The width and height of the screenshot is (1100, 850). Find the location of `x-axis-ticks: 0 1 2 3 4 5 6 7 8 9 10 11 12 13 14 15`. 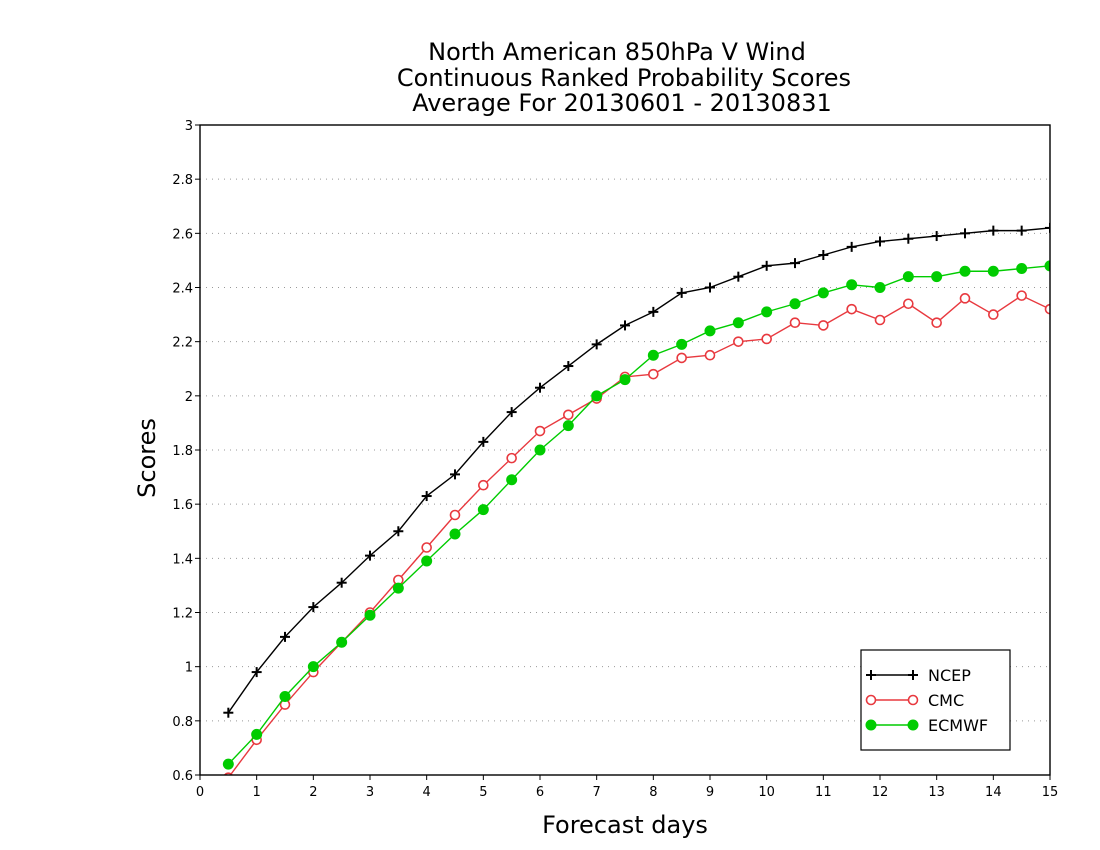

x-axis-ticks: 0 1 2 3 4 5 6 7 8 9 10 11 12 13 14 15 is located at coordinates (627, 787).